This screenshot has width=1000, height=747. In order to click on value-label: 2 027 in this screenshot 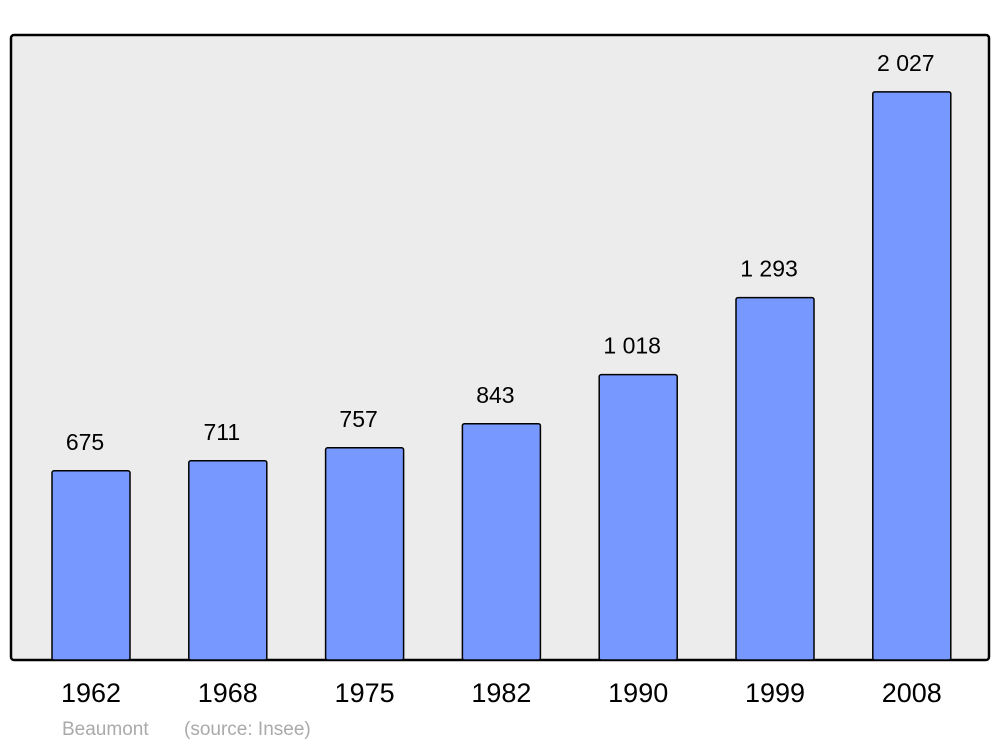, I will do `click(906, 63)`.